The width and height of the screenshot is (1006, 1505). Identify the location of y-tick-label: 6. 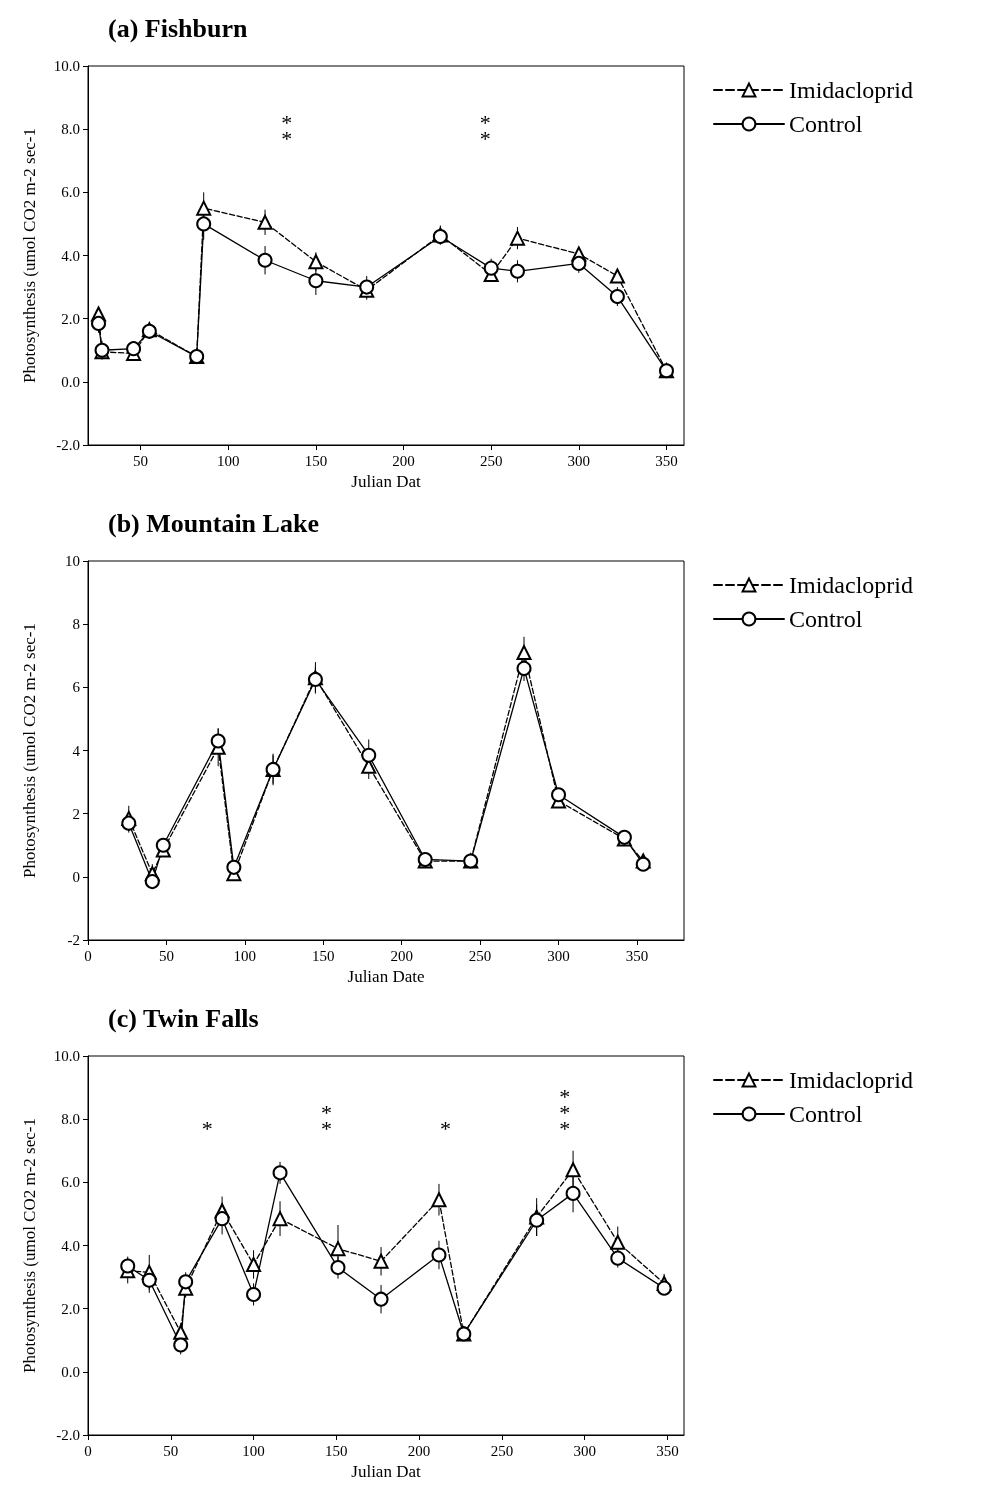
(76, 687).